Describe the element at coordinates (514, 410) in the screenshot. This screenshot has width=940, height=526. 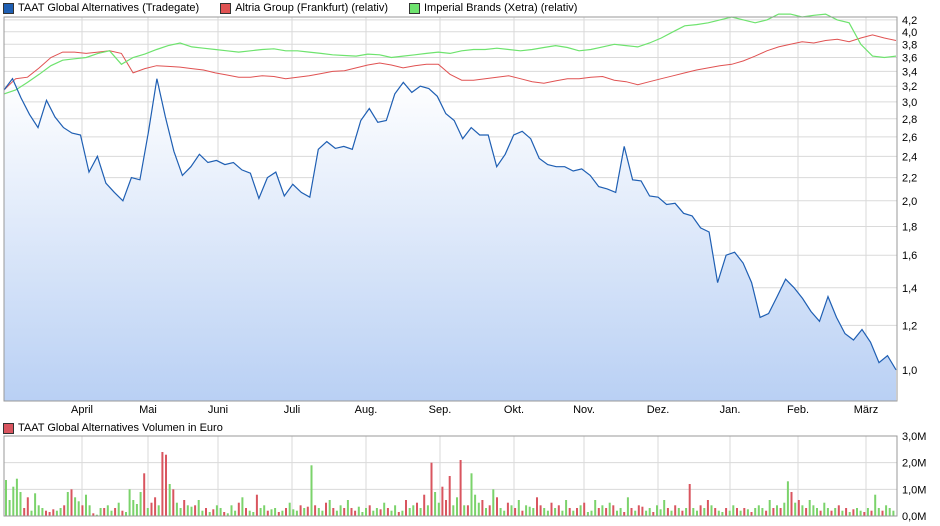
I see `x-tick-label: Okt.` at that location.